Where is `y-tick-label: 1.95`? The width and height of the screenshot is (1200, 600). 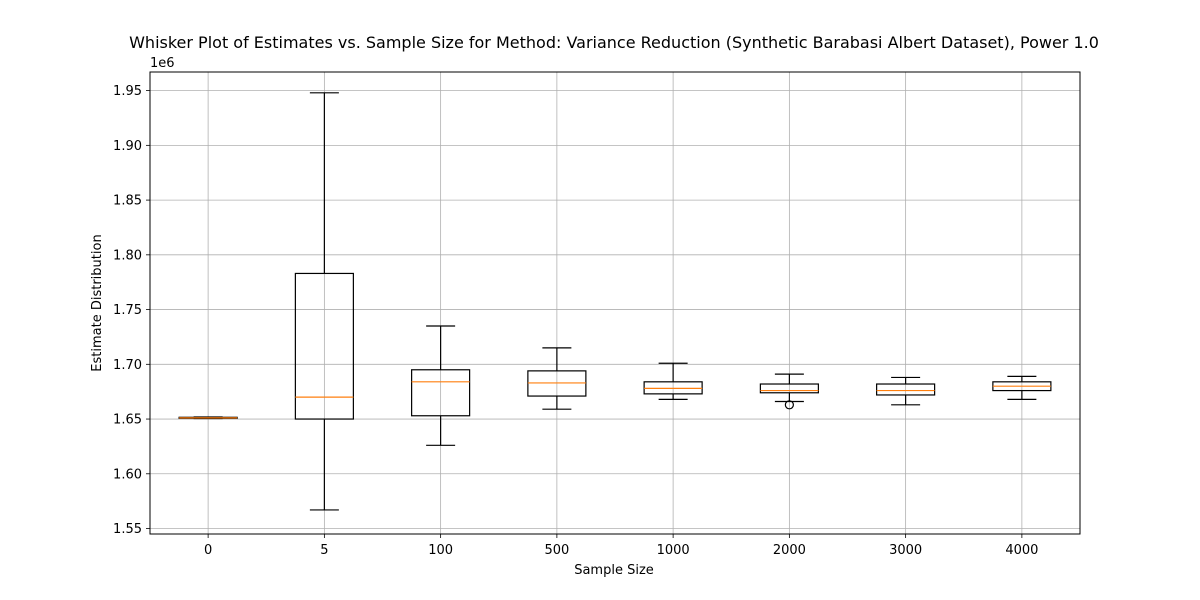 y-tick-label: 1.95 is located at coordinates (127, 91).